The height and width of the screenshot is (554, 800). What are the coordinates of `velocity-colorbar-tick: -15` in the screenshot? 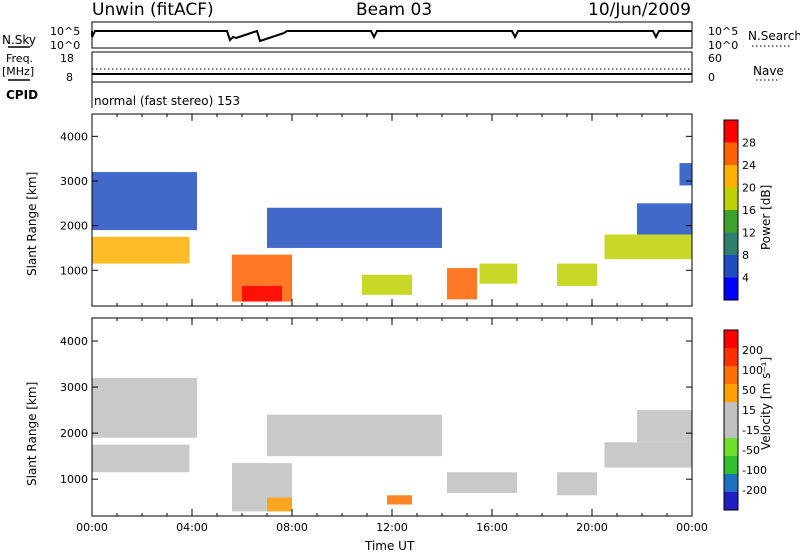 It's located at (751, 430).